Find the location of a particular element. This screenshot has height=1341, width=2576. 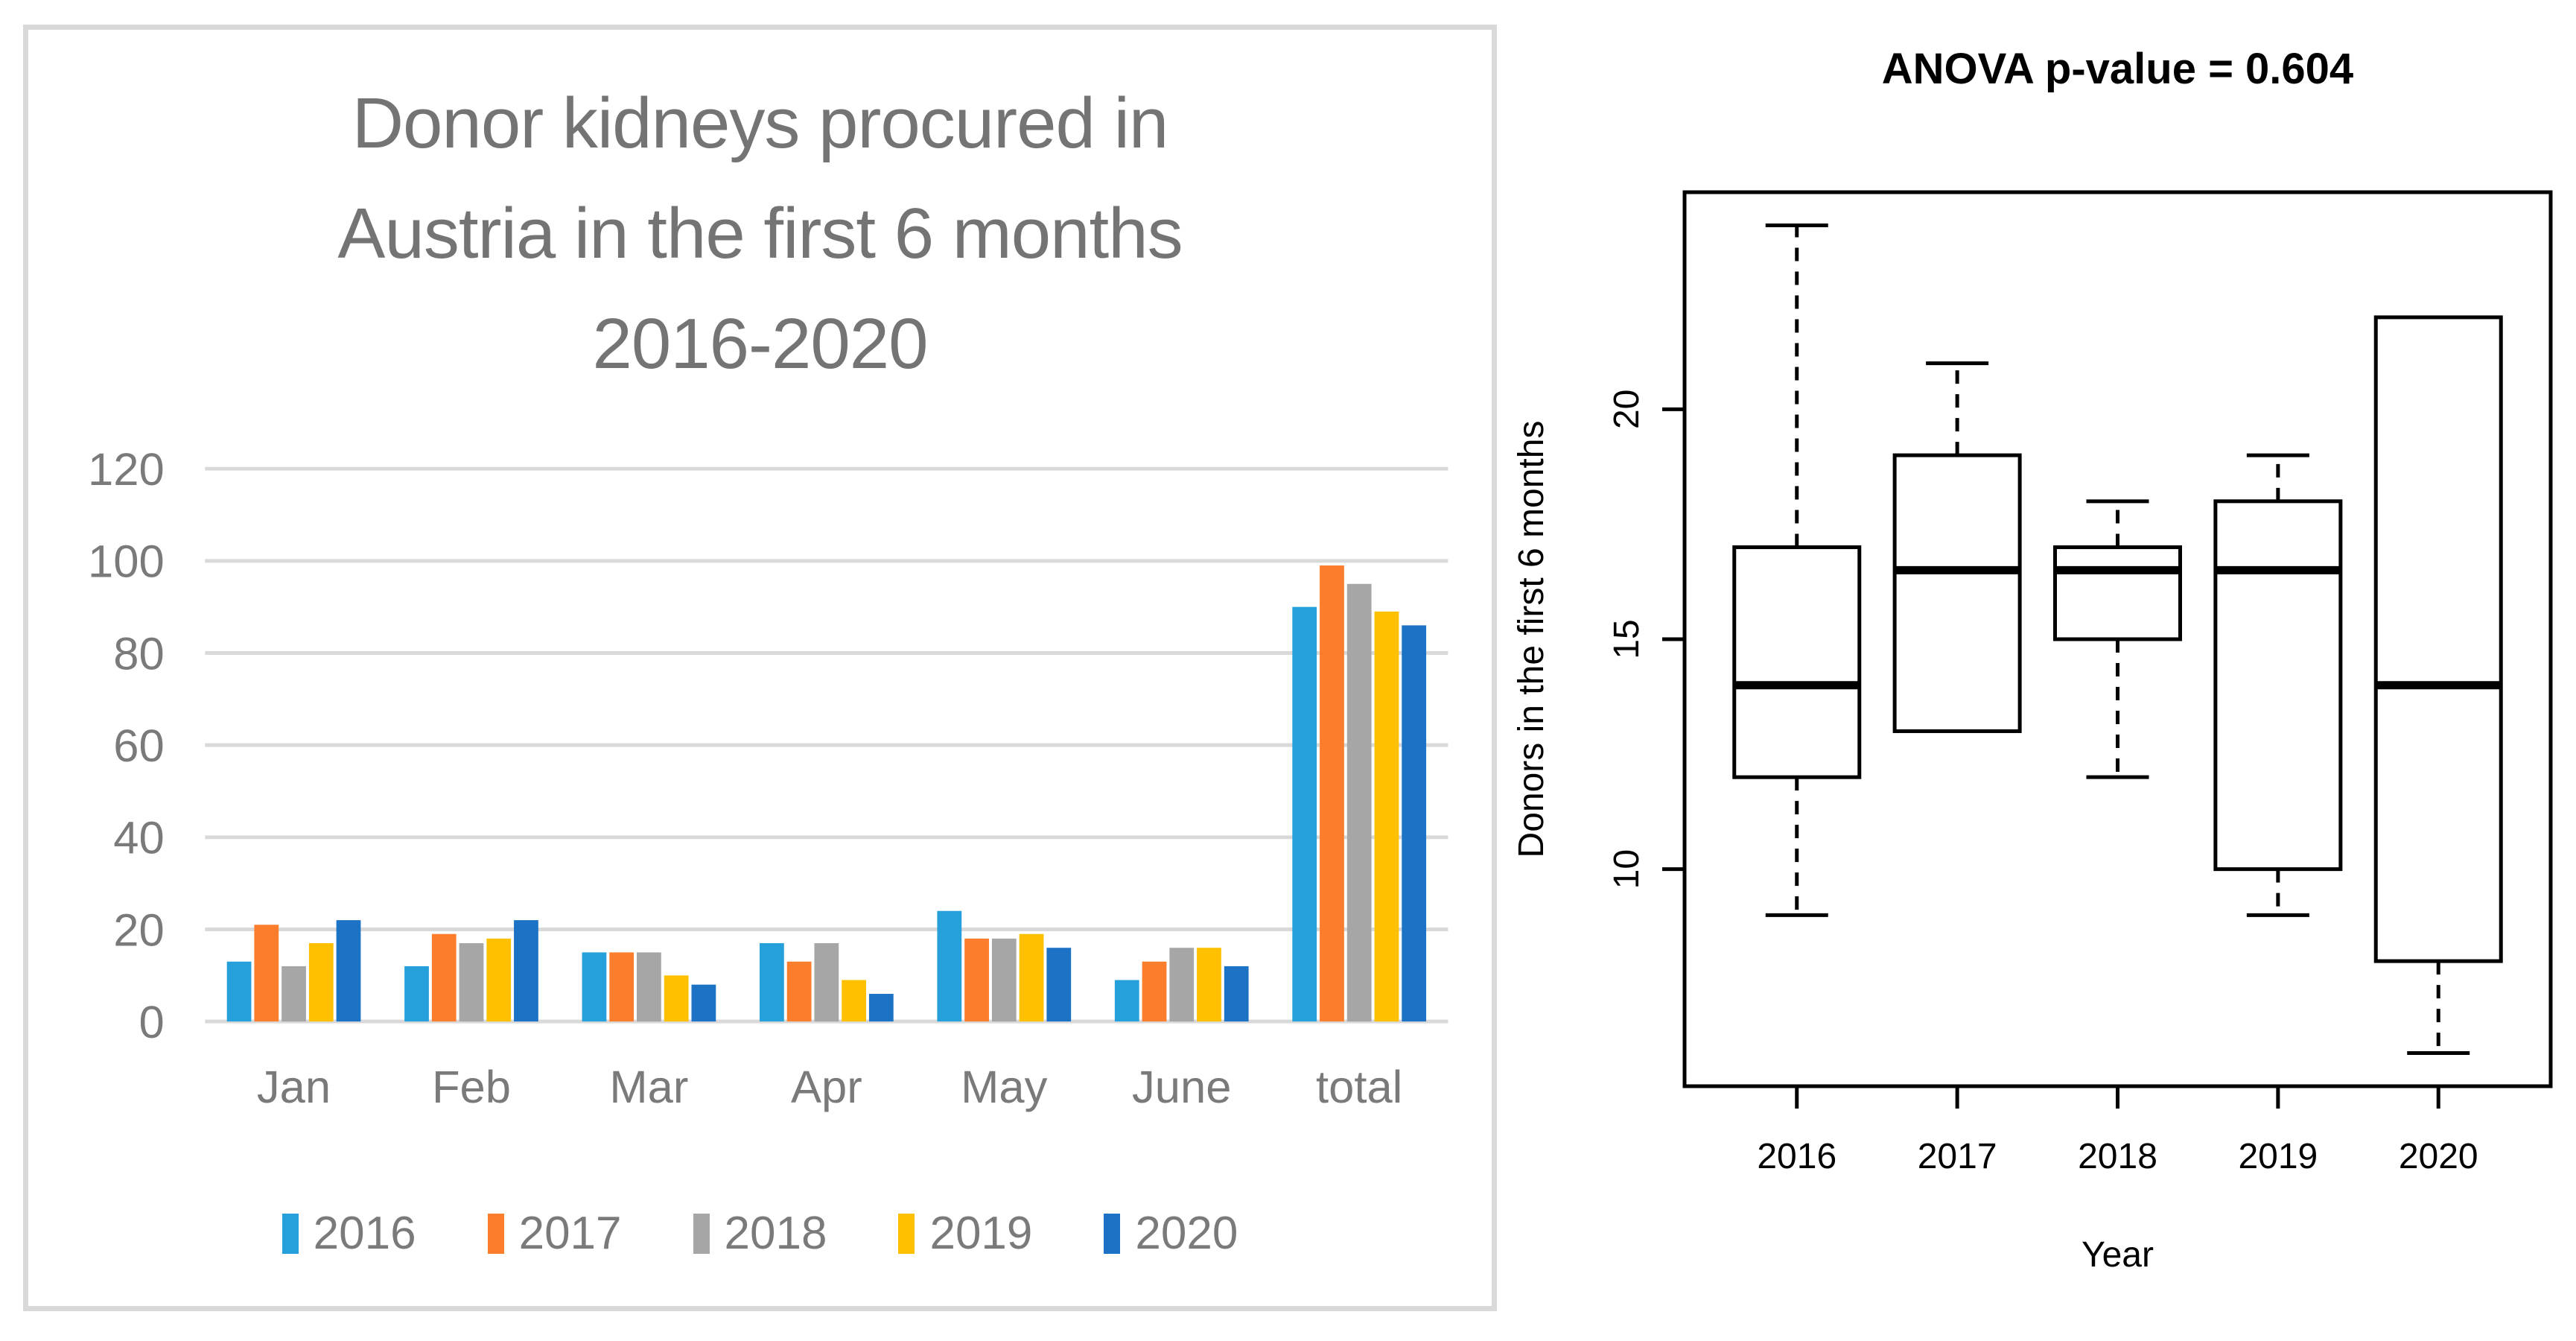

bar-2016-Feb is located at coordinates (416, 994).